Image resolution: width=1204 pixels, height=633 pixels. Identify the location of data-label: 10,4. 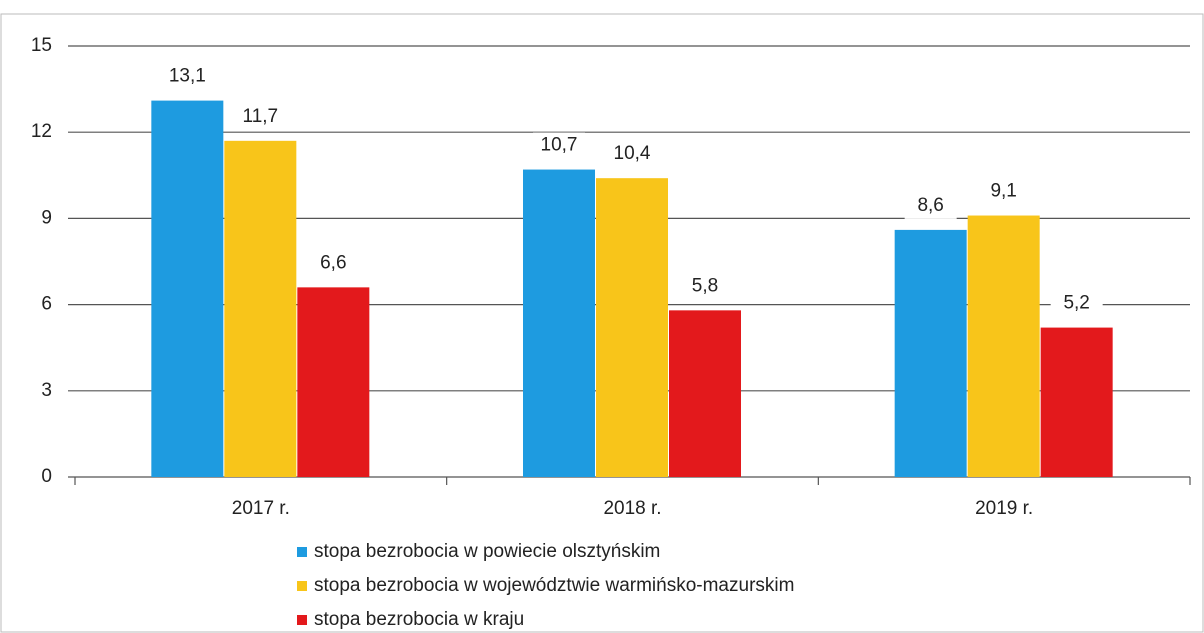
(632, 153).